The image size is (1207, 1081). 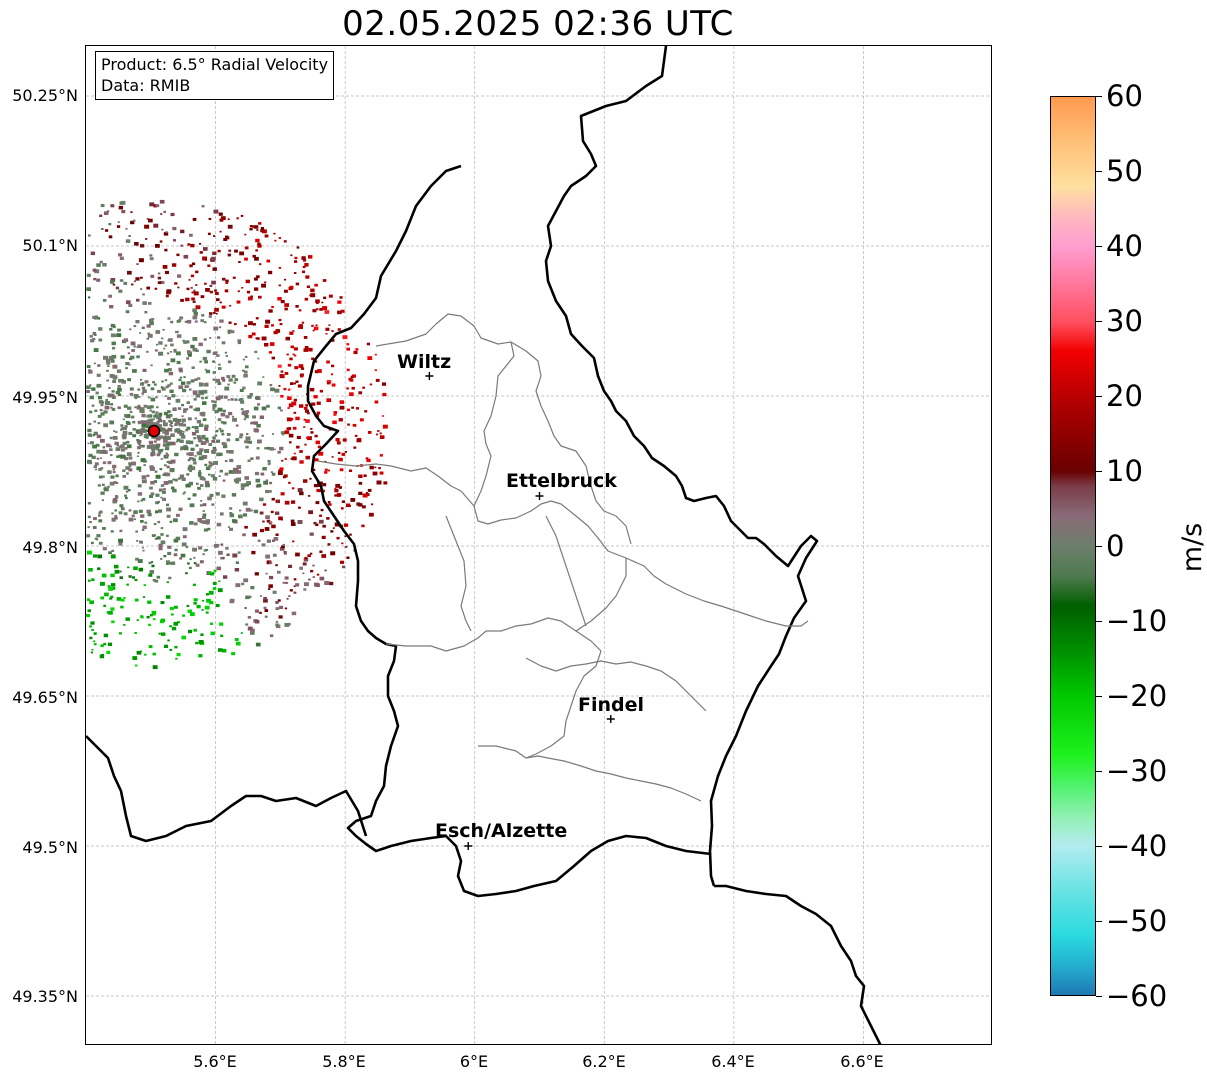 What do you see at coordinates (1099, 846) in the screenshot?
I see `colorbar-tick` at bounding box center [1099, 846].